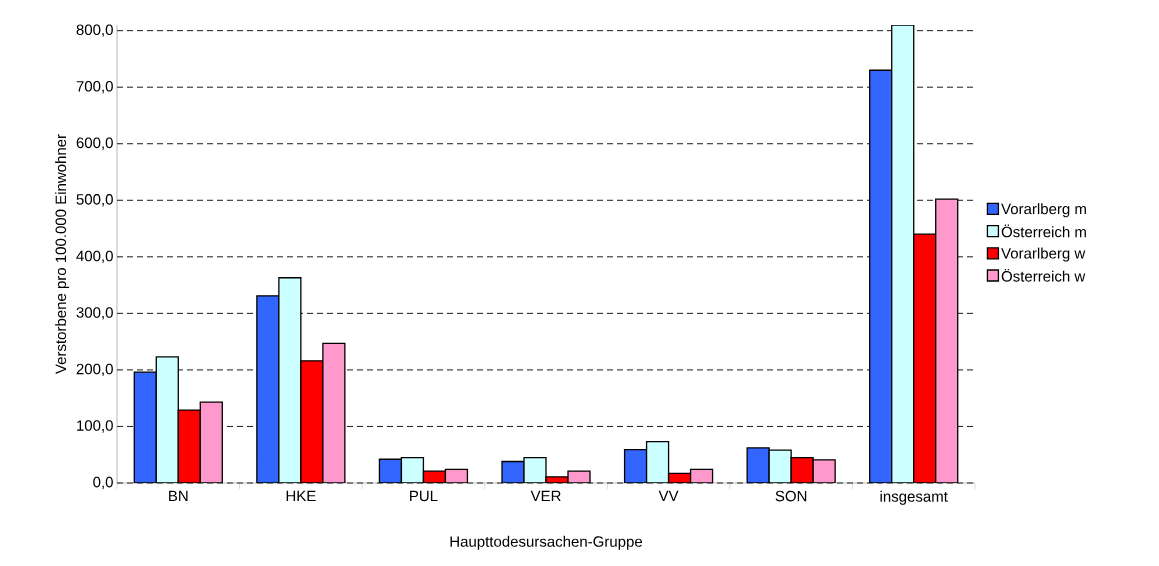 This screenshot has height=566, width=1159. I want to click on x-tick-label: VER, so click(545, 496).